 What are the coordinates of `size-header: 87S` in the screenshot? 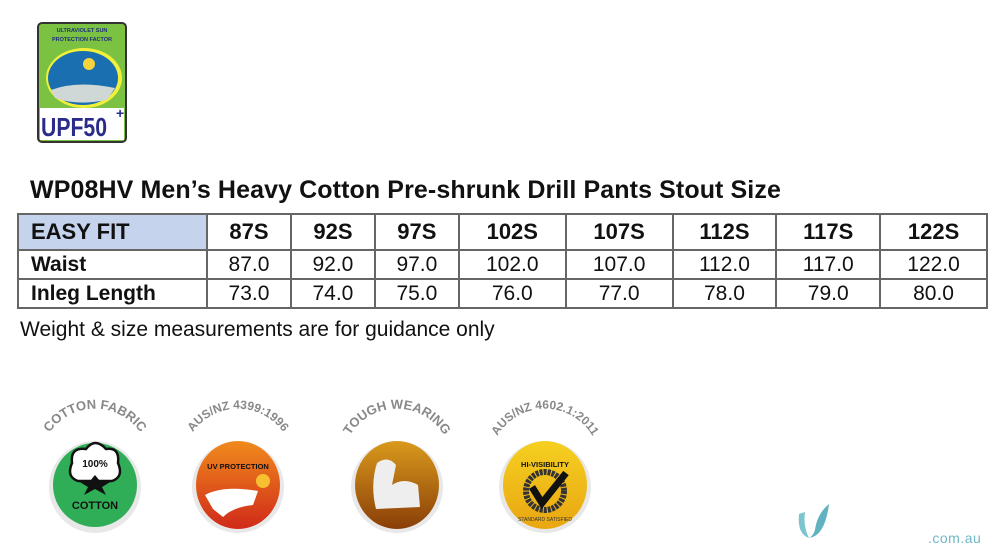 It's located at (249, 232).